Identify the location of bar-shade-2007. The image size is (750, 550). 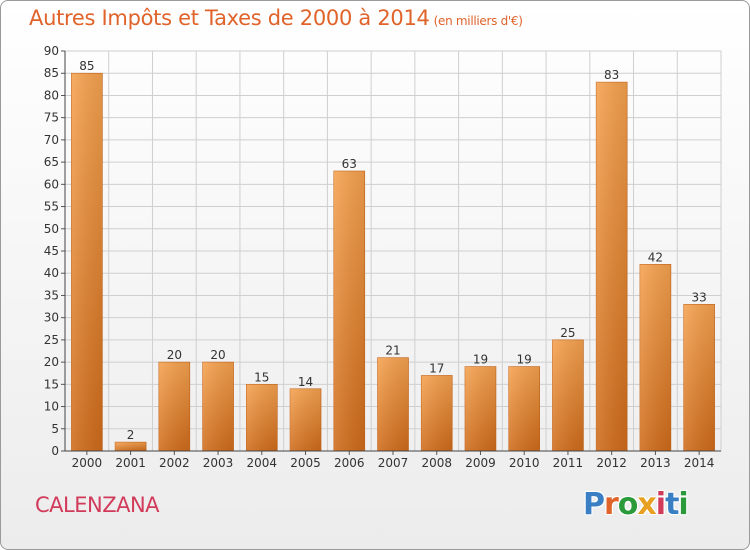
(393, 404).